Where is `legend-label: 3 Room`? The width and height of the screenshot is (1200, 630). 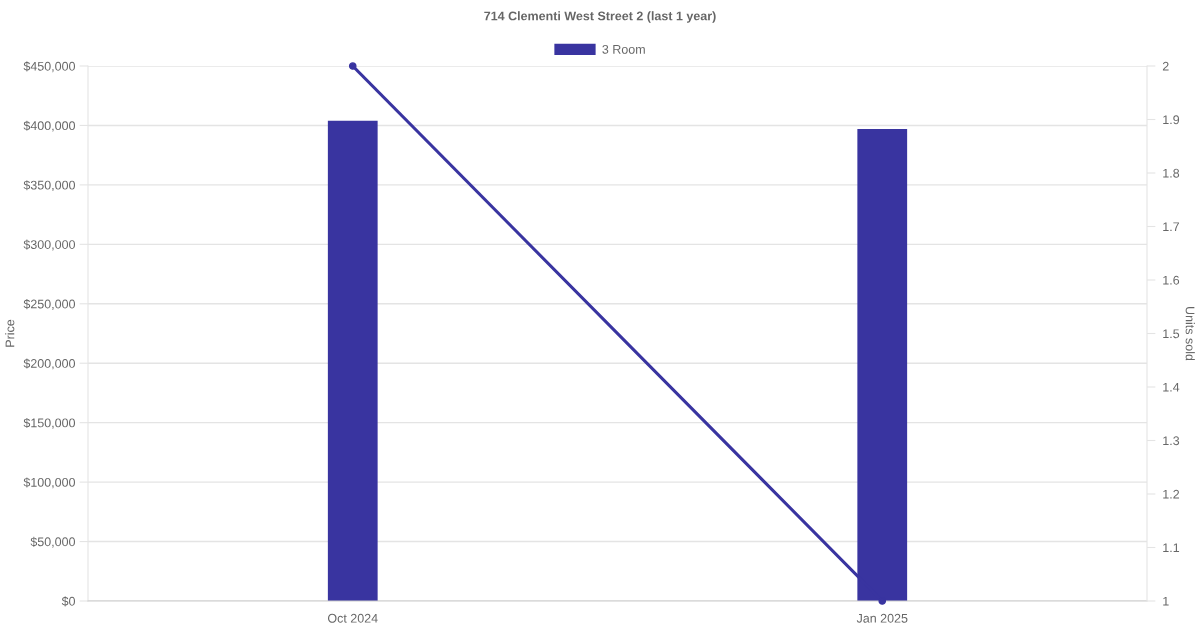
legend-label: 3 Room is located at coordinates (623, 49).